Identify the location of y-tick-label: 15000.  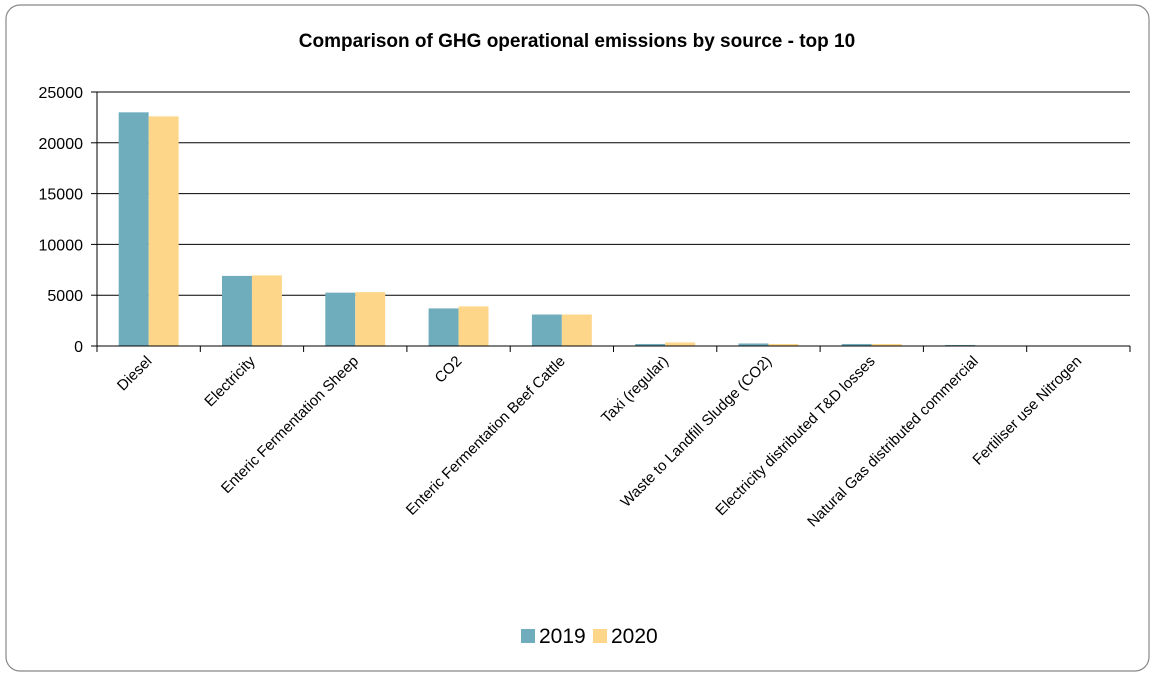
(61, 195).